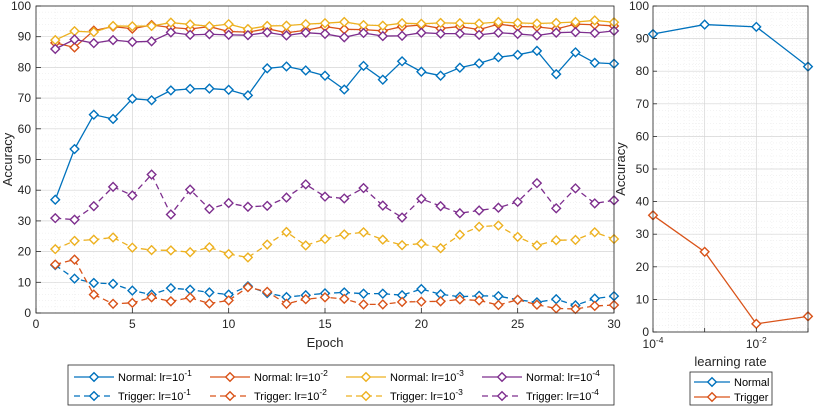 The image size is (814, 408). What do you see at coordinates (36, 324) in the screenshot?
I see `x-tick-label: 0` at bounding box center [36, 324].